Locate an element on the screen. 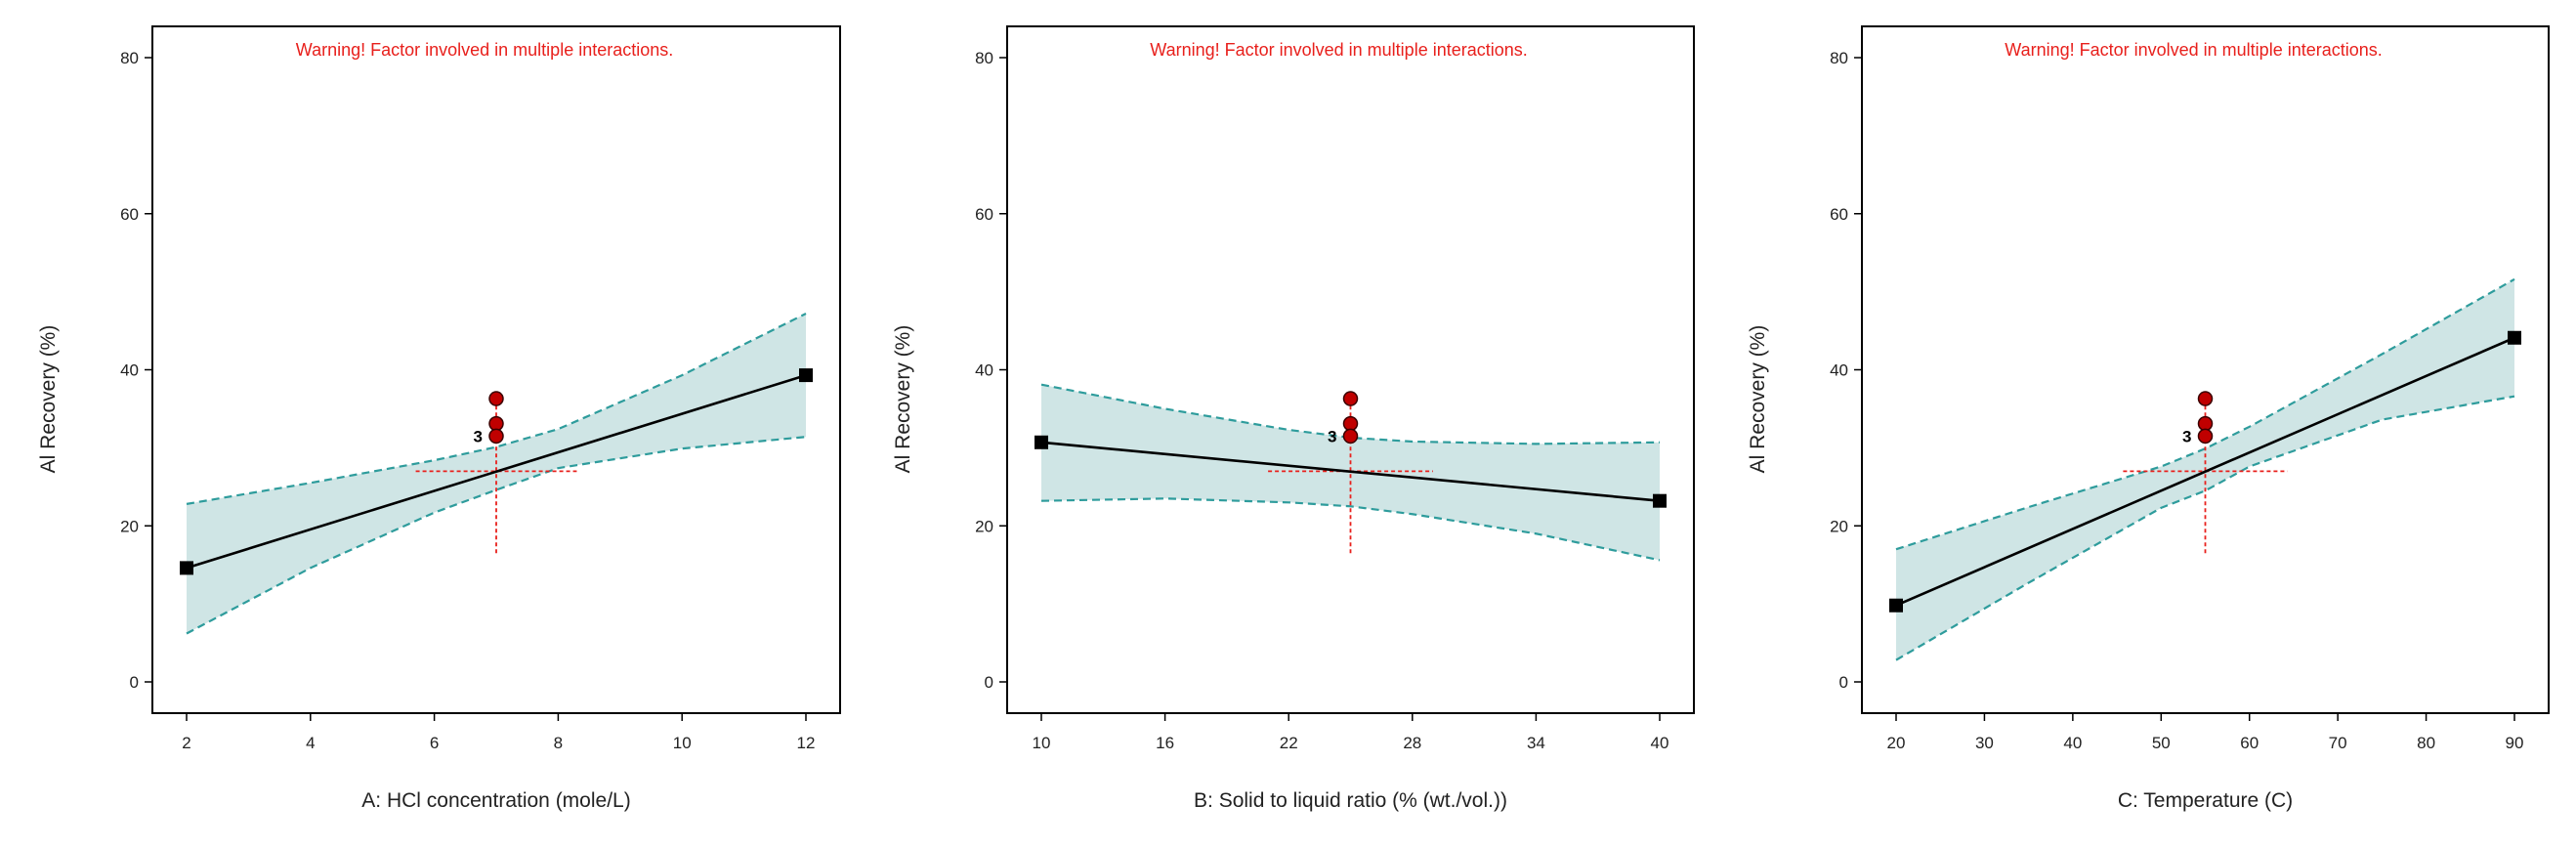 This screenshot has height=847, width=2576. x-tick-label: 90 is located at coordinates (2515, 743).